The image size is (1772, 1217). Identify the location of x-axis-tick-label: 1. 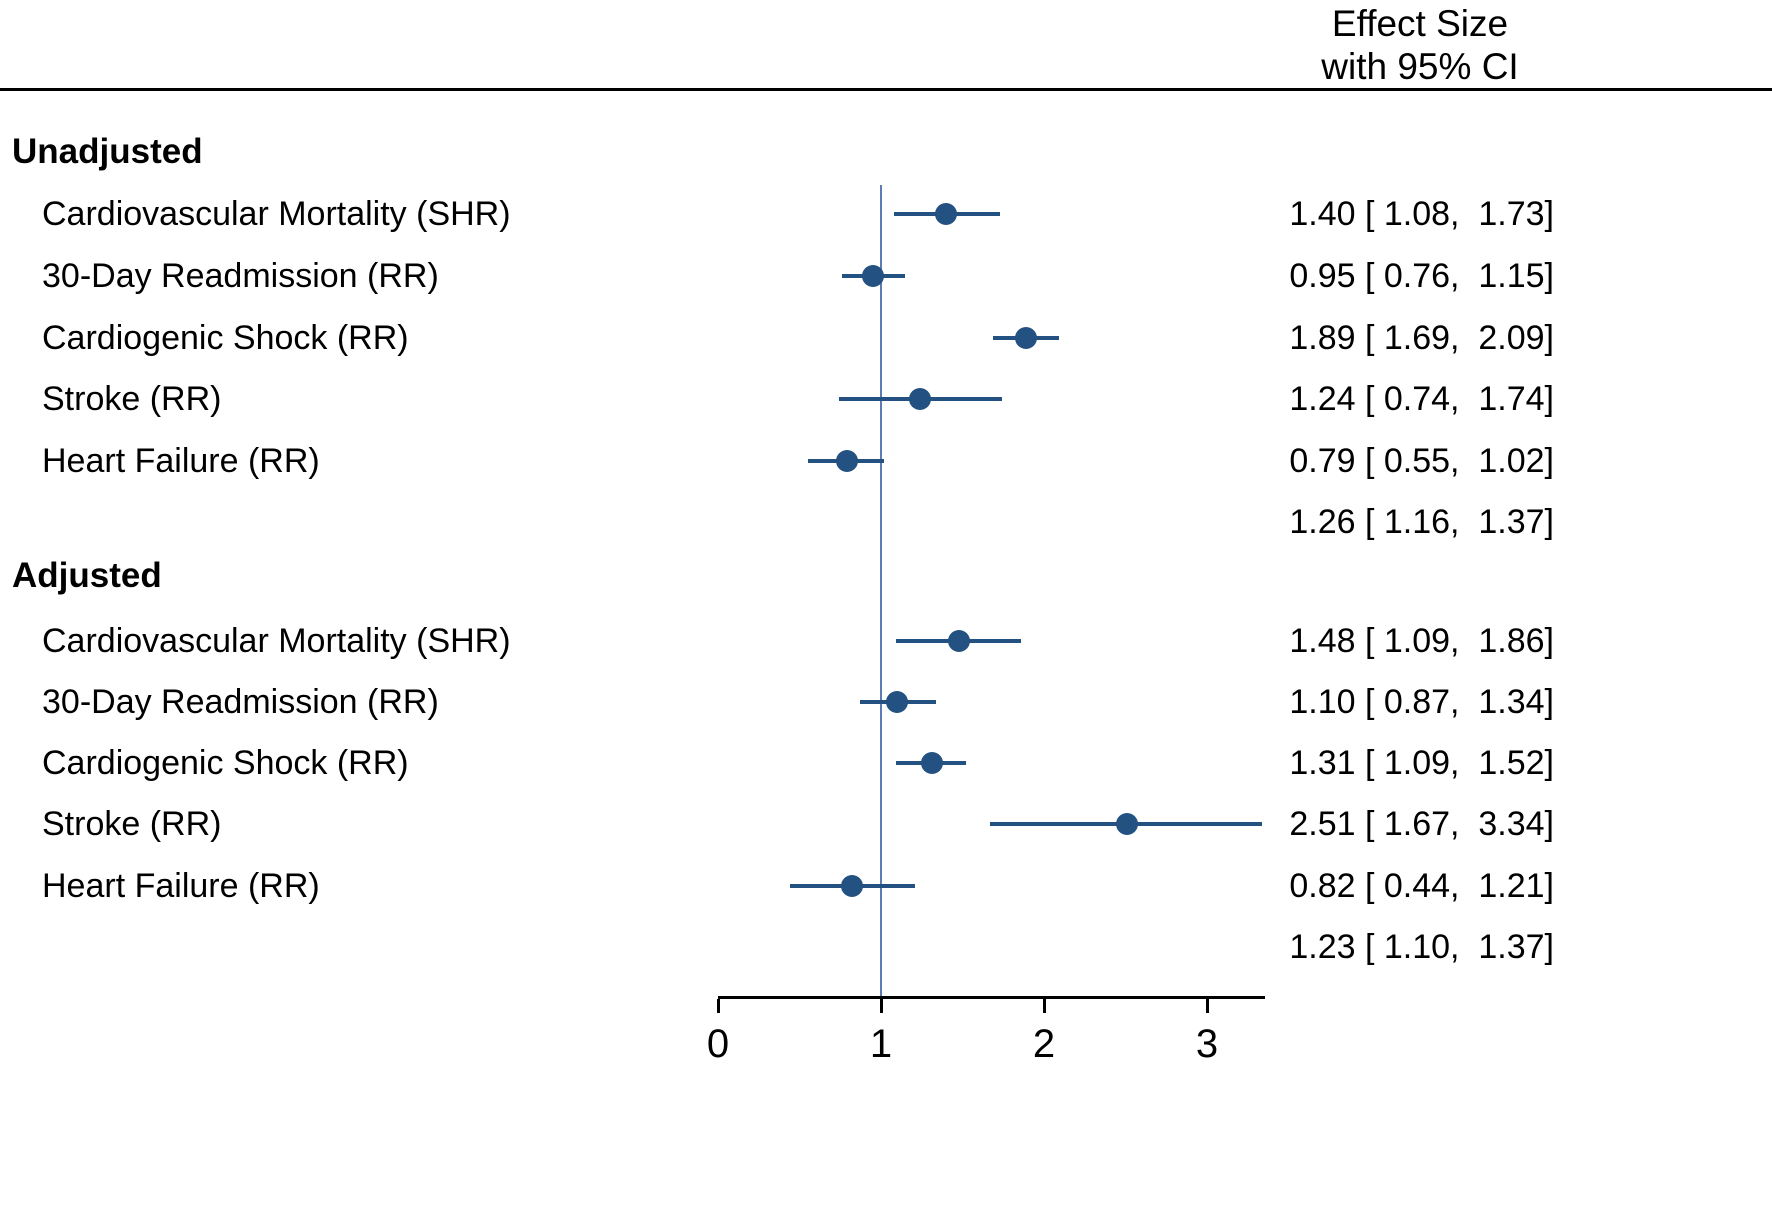
(881, 1044).